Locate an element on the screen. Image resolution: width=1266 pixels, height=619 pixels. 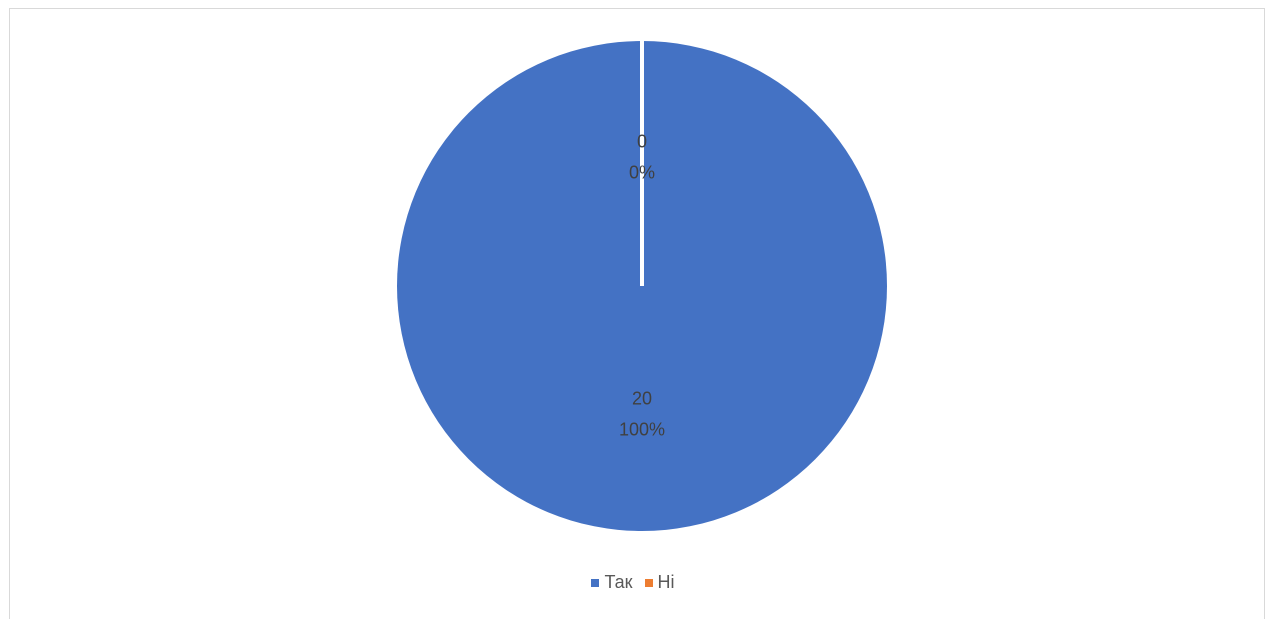
data-label-percent-ni: 0% is located at coordinates (642, 172).